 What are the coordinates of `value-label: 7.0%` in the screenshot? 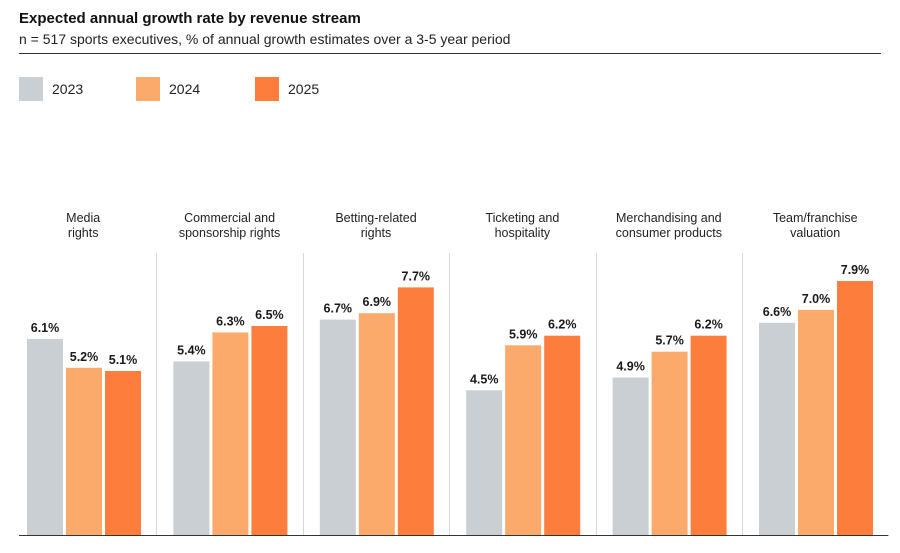 It's located at (816, 299).